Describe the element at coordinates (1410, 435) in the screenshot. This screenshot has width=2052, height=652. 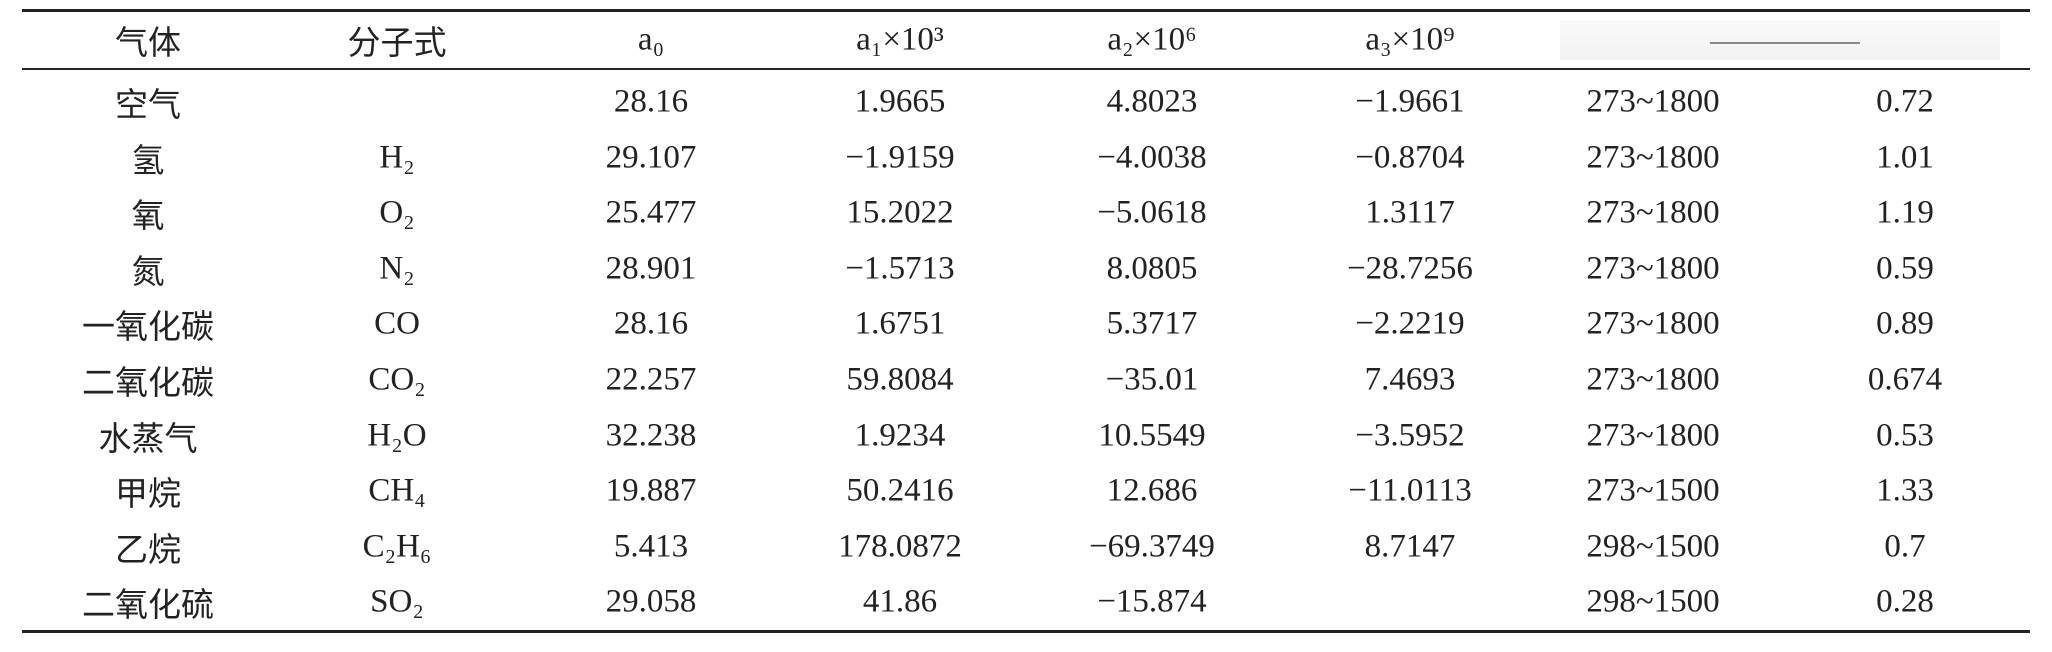
I see `table-cell: −3.5952` at that location.